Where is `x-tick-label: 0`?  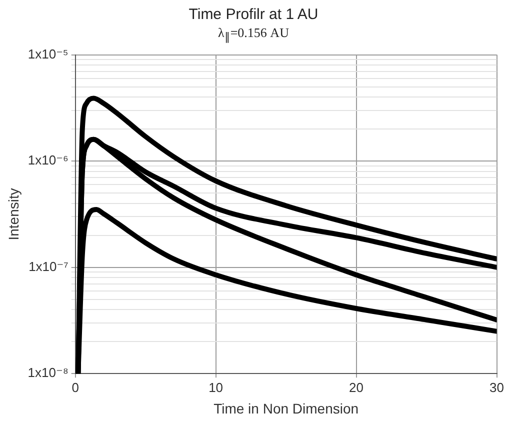
x-tick-label: 0 is located at coordinates (75, 387).